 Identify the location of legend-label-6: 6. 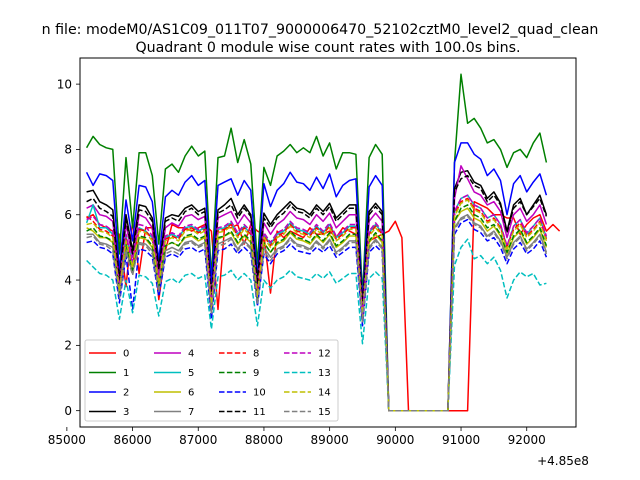
(191, 393).